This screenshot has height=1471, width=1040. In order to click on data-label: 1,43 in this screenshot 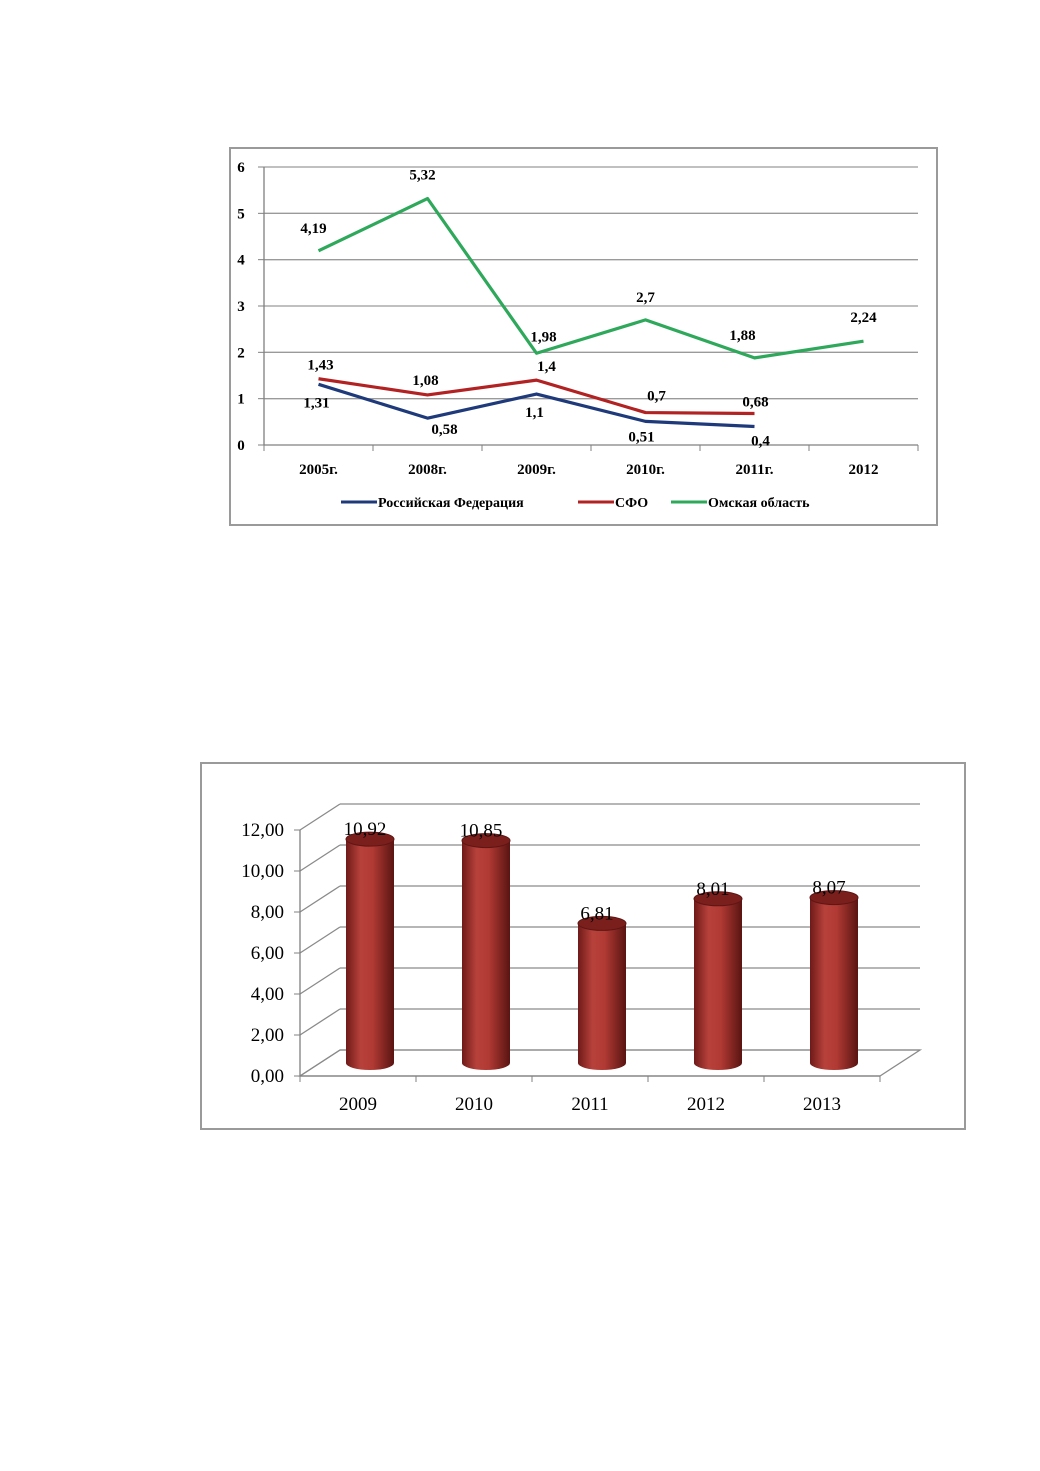, I will do `click(320, 366)`.